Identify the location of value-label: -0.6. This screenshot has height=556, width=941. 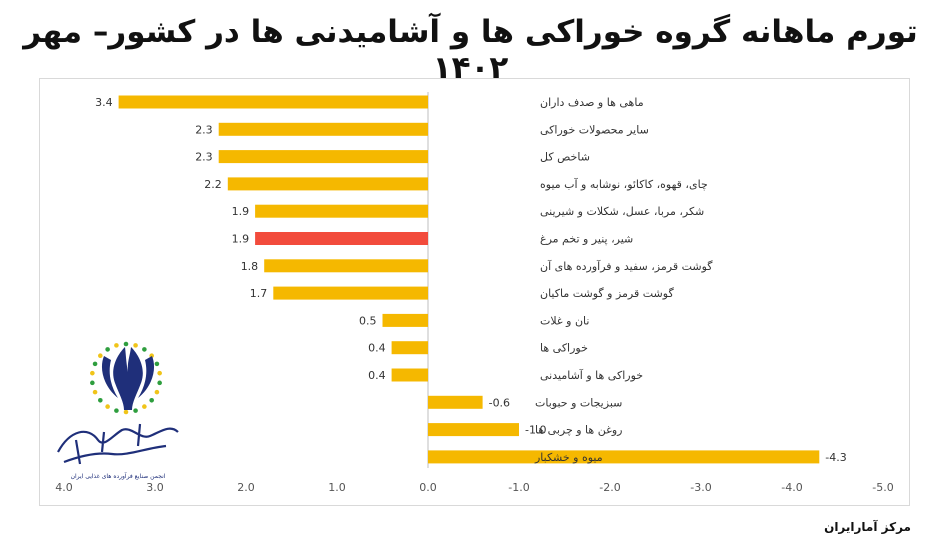
(499, 402).